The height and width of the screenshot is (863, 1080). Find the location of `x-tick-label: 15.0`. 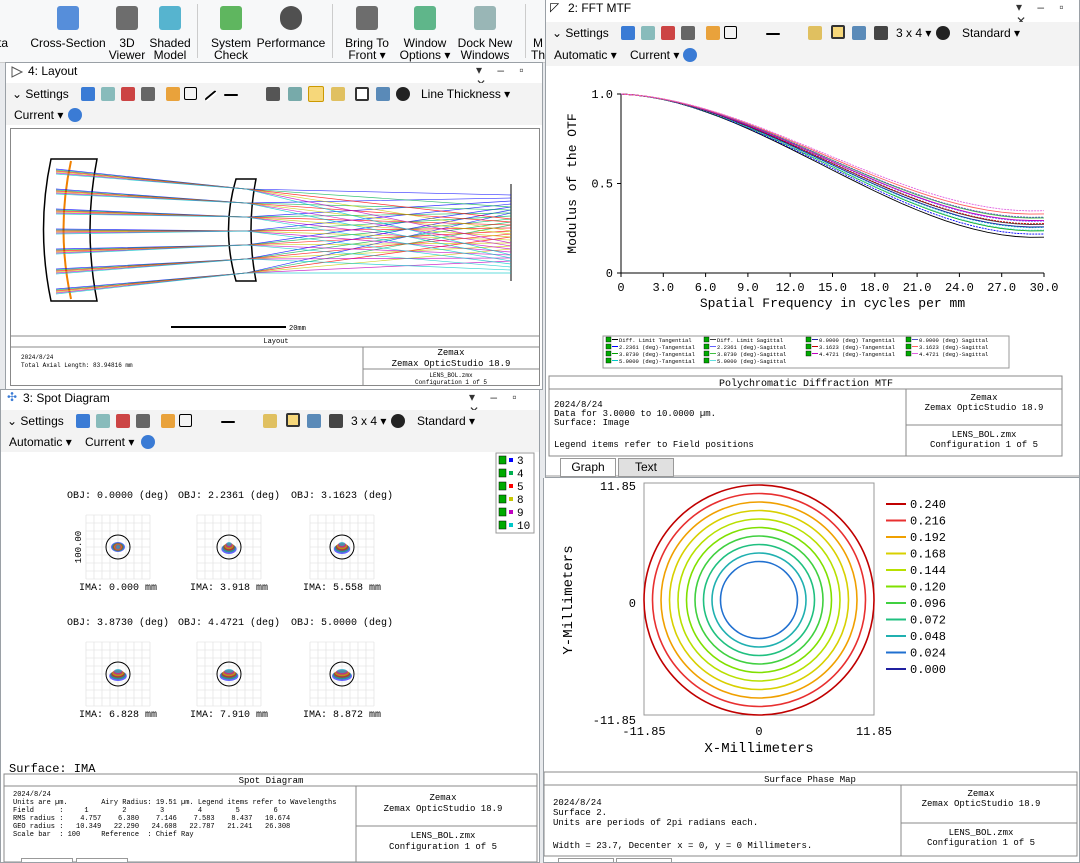

x-tick-label: 15.0 is located at coordinates (832, 288).